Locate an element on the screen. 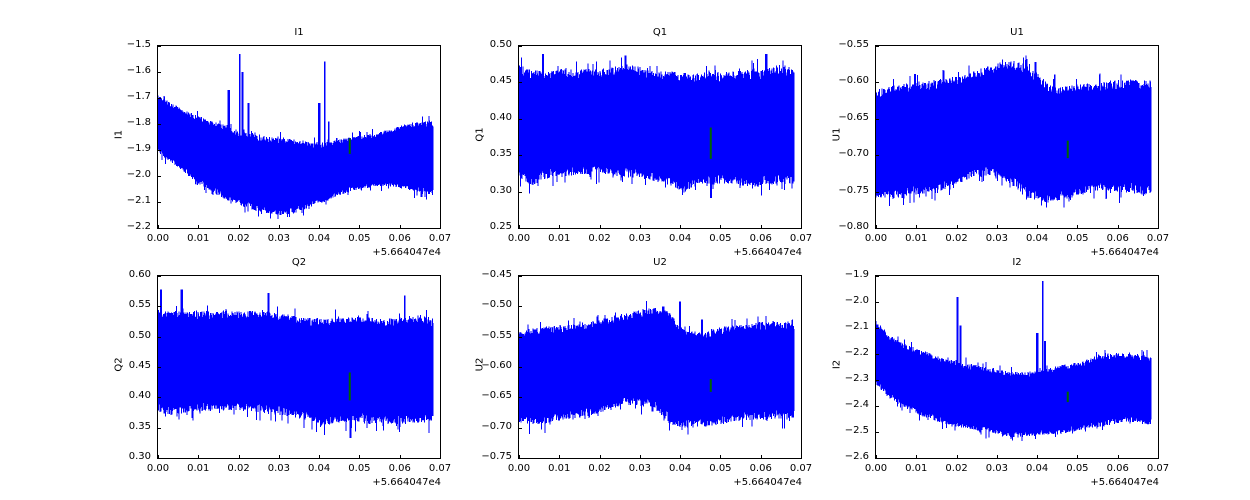 This screenshot has width=1250, height=500. subplot-title: Q1 is located at coordinates (660, 32).